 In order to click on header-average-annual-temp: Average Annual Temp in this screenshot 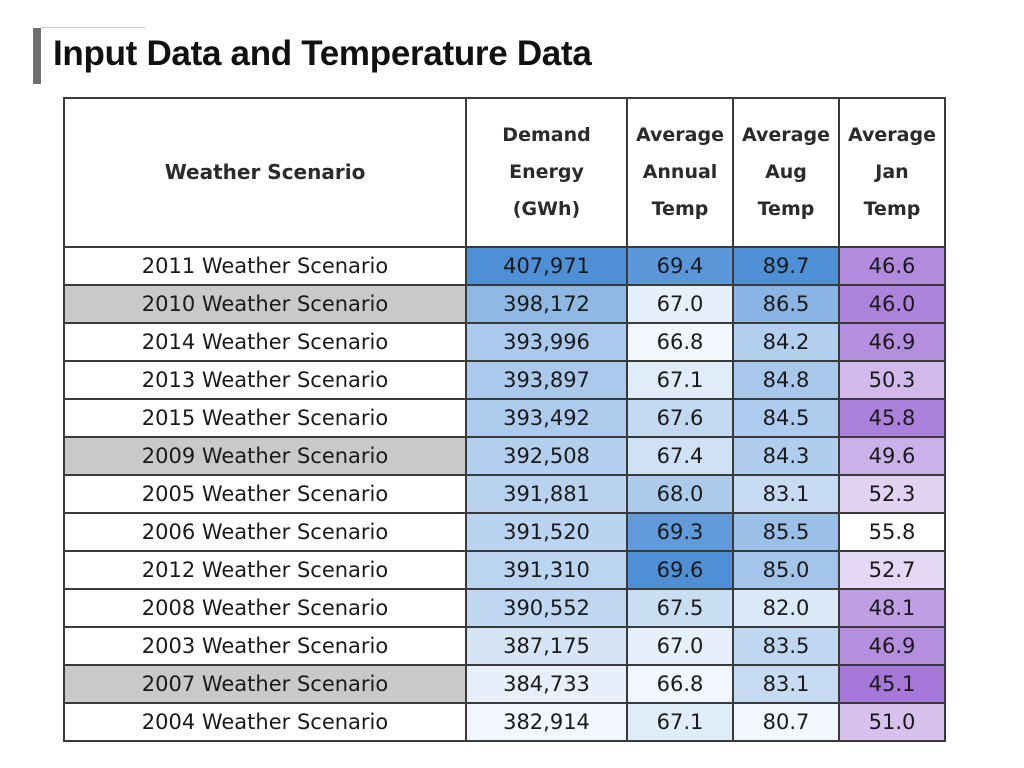, I will do `click(680, 172)`.